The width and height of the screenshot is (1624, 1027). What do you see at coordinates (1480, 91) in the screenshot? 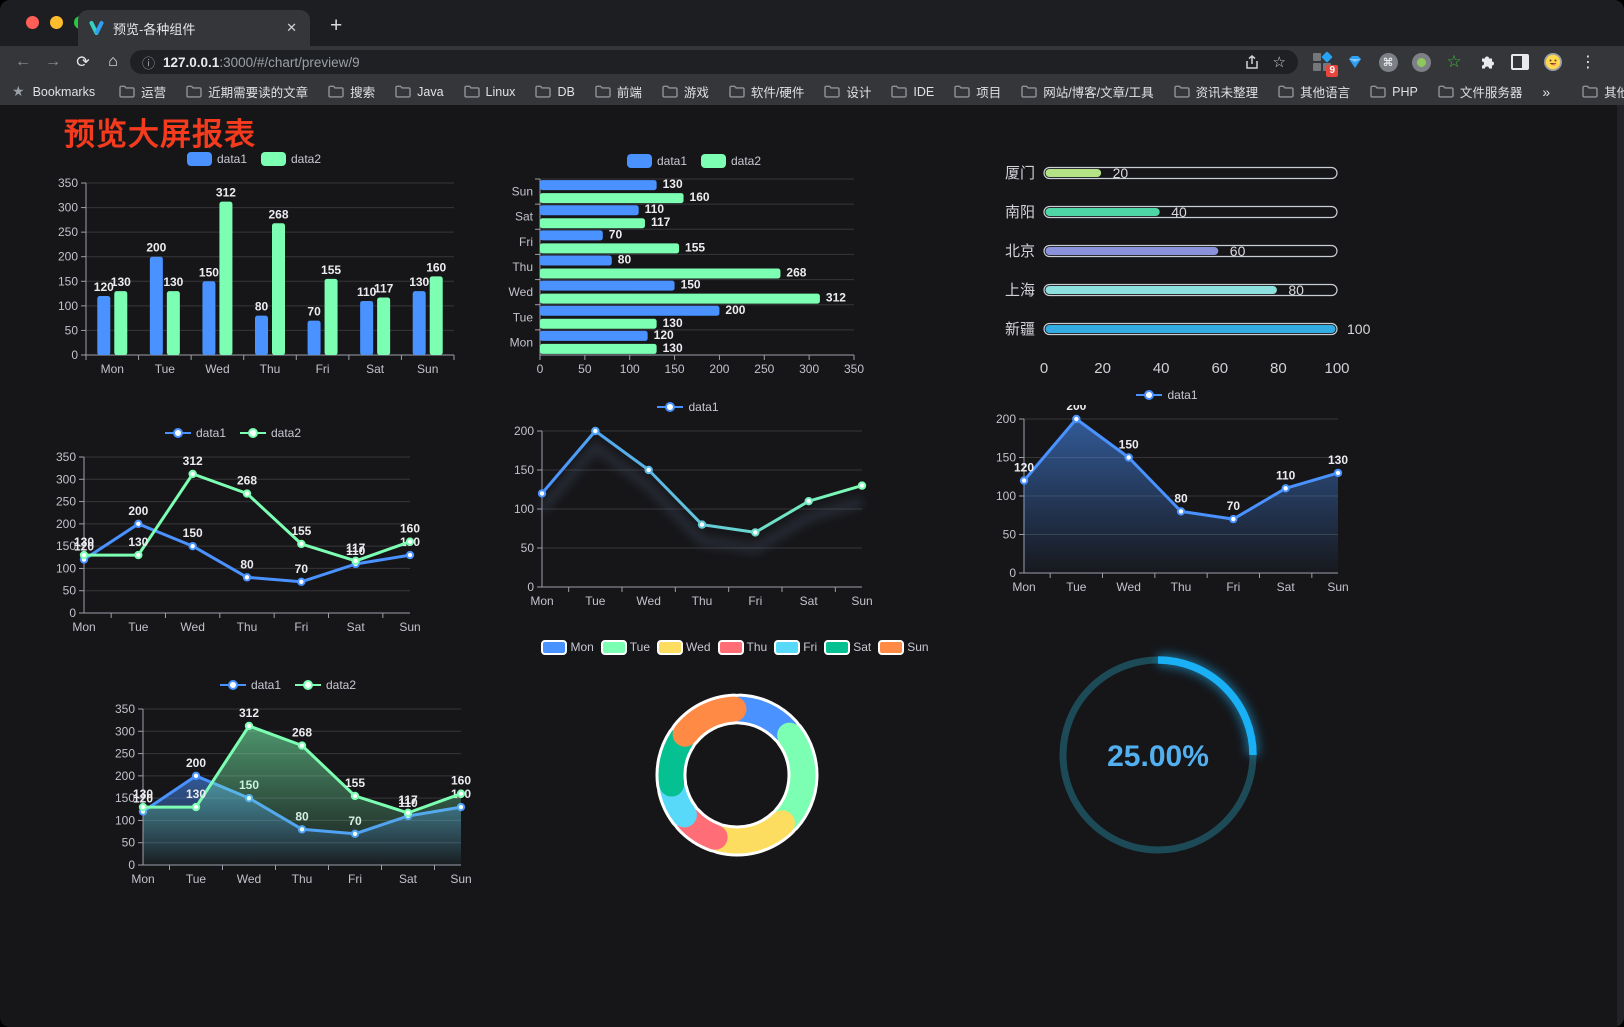
I see `bookmark-item: 文件服务器` at bounding box center [1480, 91].